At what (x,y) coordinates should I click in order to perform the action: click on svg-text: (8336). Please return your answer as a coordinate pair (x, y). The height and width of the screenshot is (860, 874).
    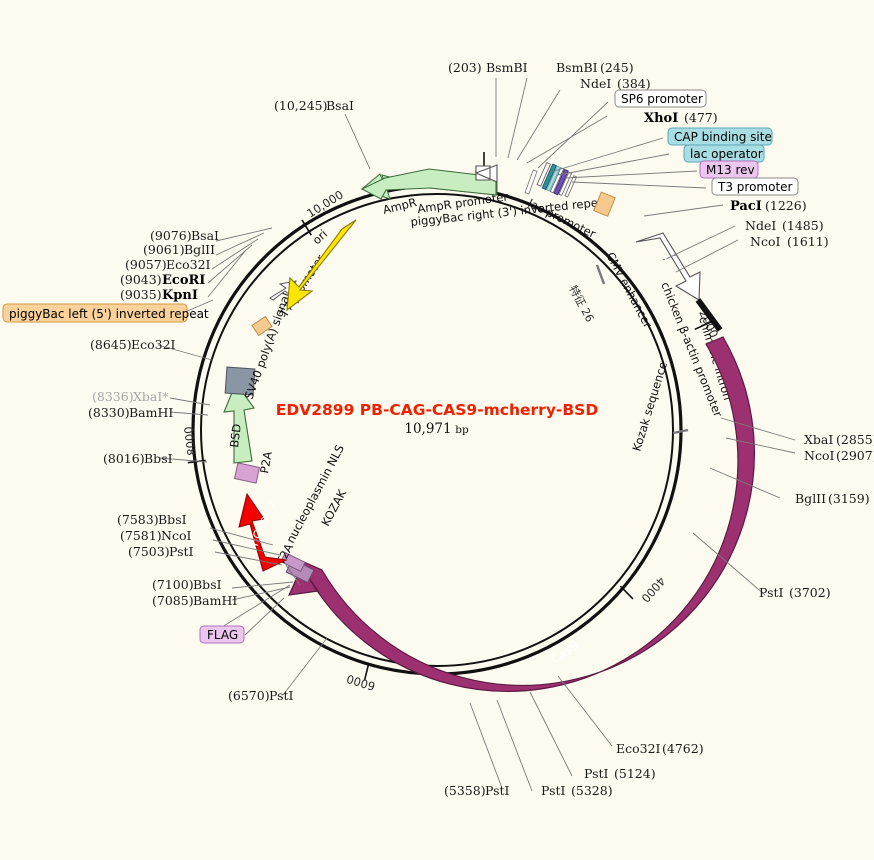
    Looking at the image, I should click on (113, 396).